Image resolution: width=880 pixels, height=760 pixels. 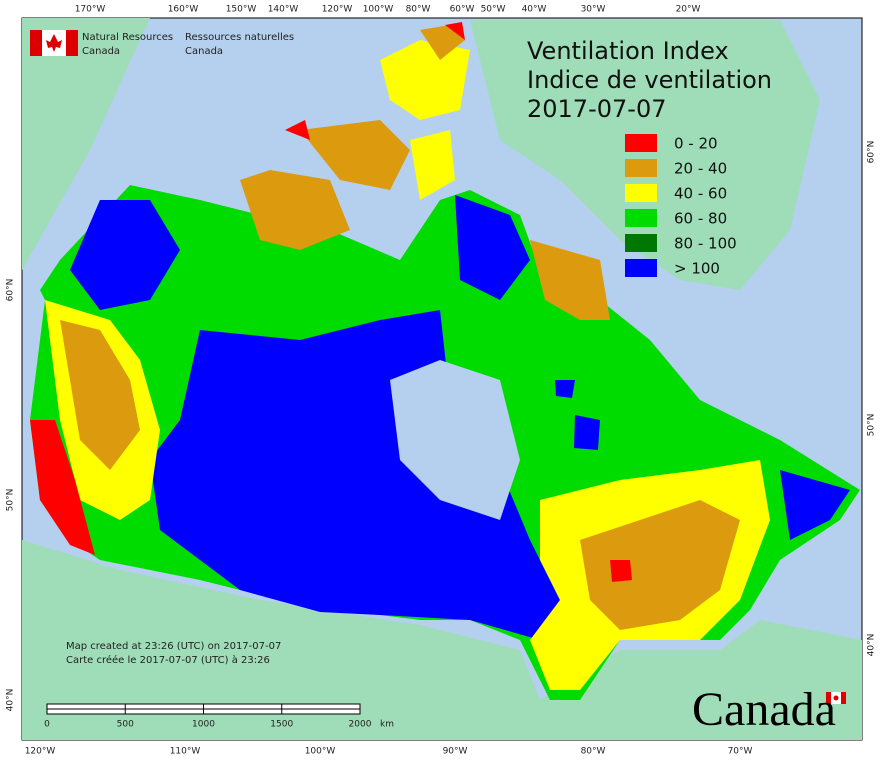 What do you see at coordinates (173, 646) in the screenshot?
I see `credit: Map created at 23:26 (UTC) on 2017-07-07` at bounding box center [173, 646].